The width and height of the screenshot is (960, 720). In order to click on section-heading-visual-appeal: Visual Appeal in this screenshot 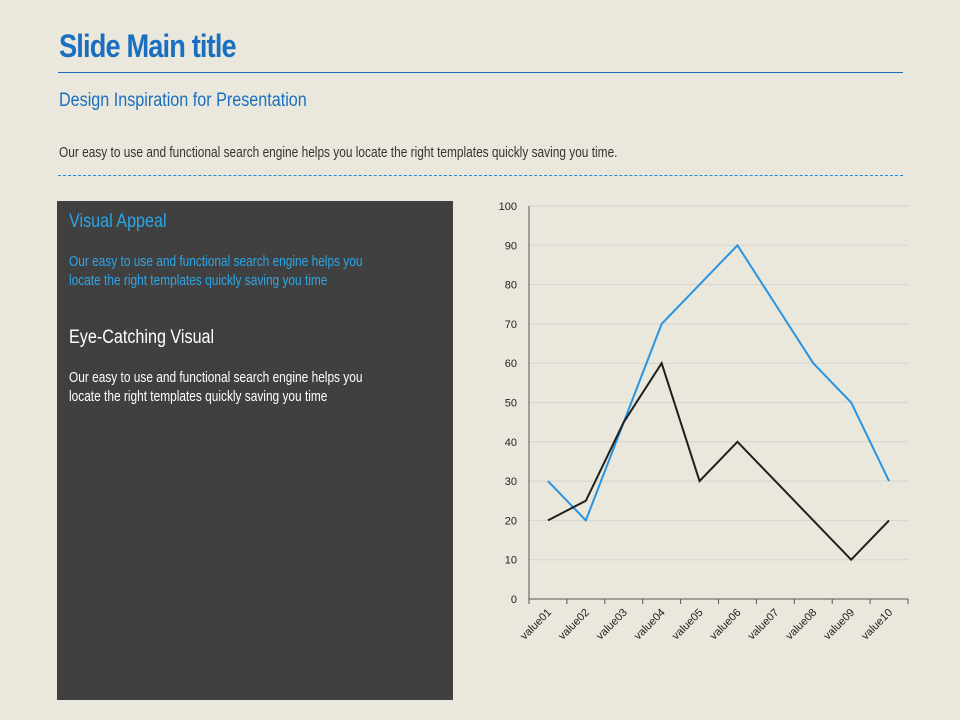, I will do `click(118, 221)`.